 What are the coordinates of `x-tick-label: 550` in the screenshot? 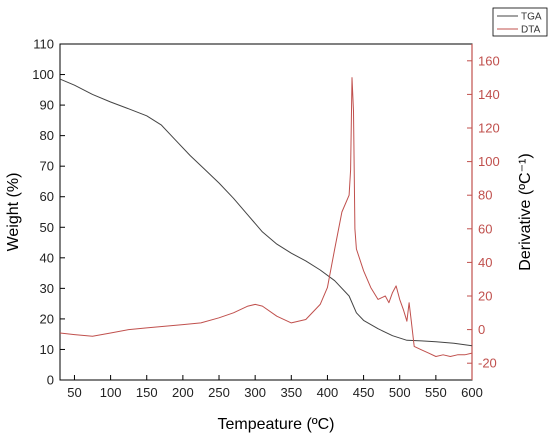 It's located at (436, 392).